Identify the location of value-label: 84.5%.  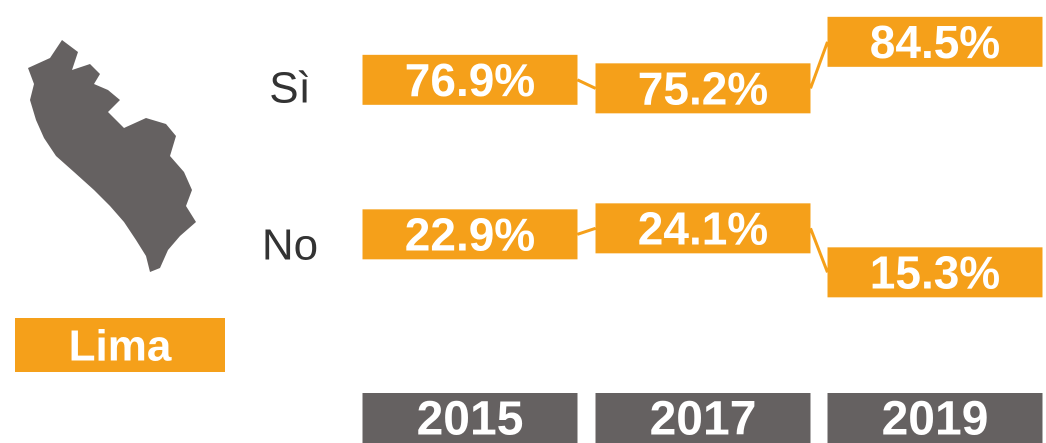
(935, 42).